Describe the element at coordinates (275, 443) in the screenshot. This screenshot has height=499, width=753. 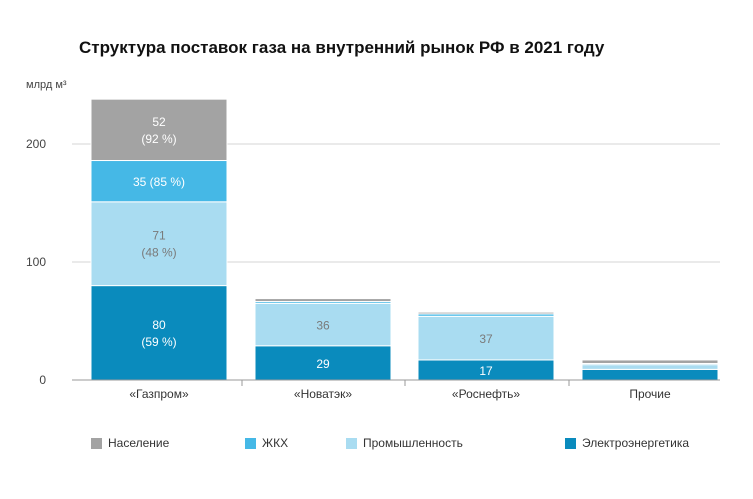
I see `legend-label-zhkh: ЖКХ` at that location.